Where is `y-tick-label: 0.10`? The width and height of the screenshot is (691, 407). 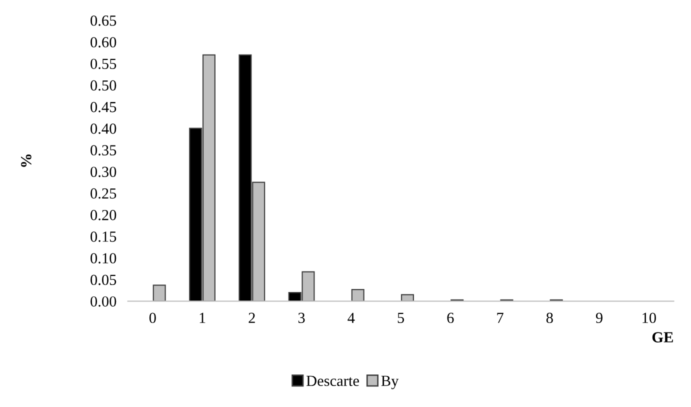
y-tick-label: 0.10 is located at coordinates (103, 258).